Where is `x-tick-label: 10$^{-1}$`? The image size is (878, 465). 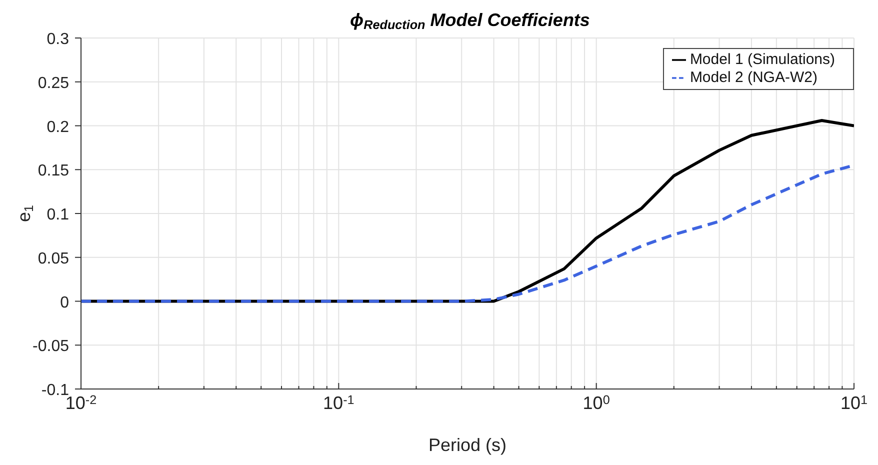
x-tick-label: 10$^{-1}$ is located at coordinates (338, 402).